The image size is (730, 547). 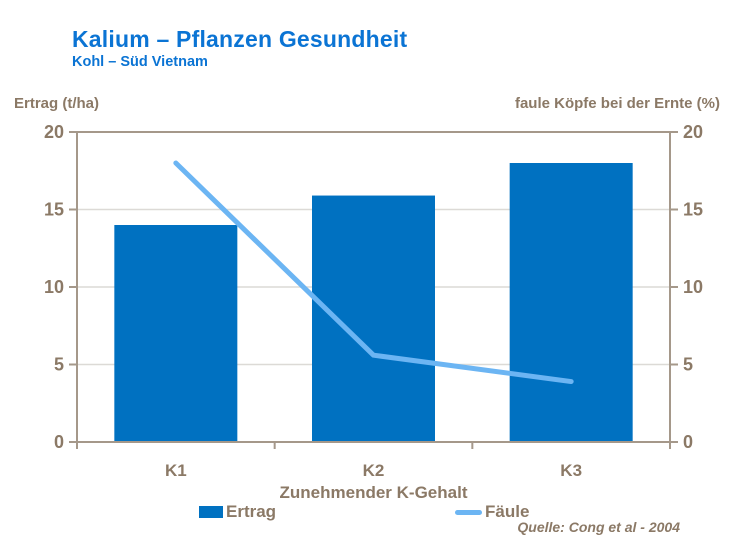 I want to click on x-category-label: K2, so click(x=374, y=470).